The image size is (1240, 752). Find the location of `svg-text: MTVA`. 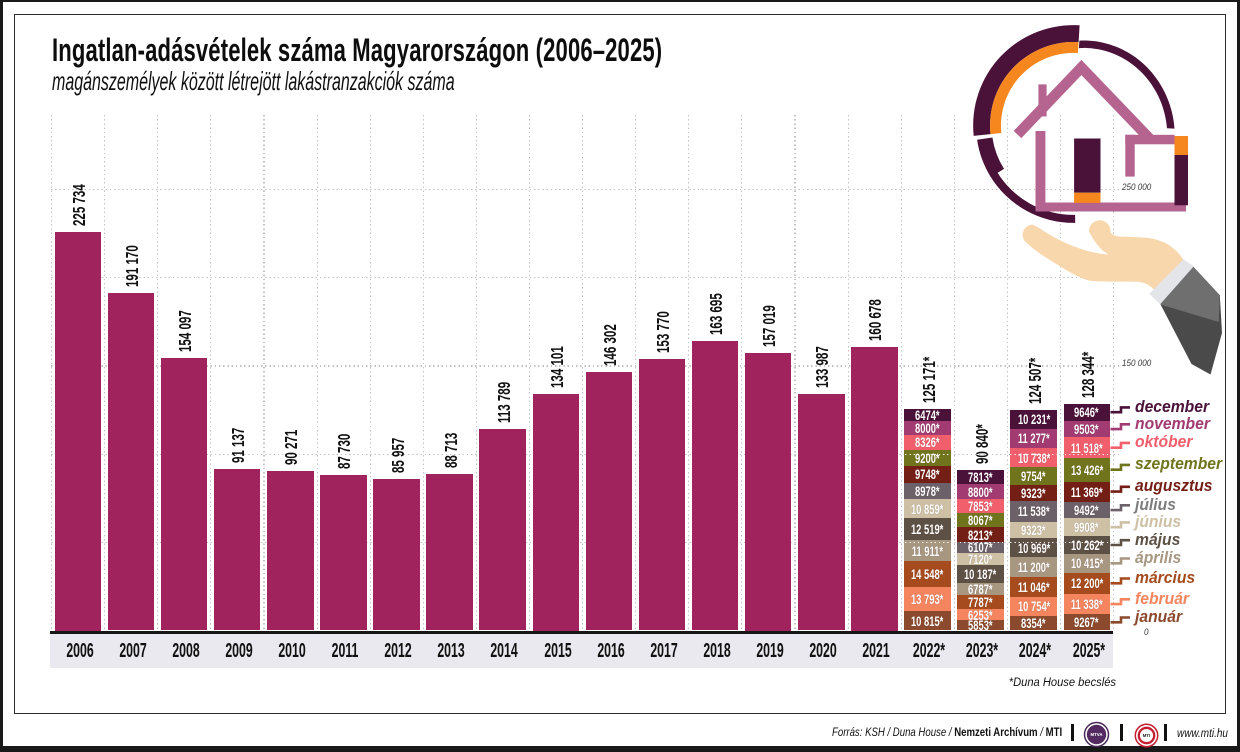

svg-text: MTVA is located at coordinates (1096, 734).